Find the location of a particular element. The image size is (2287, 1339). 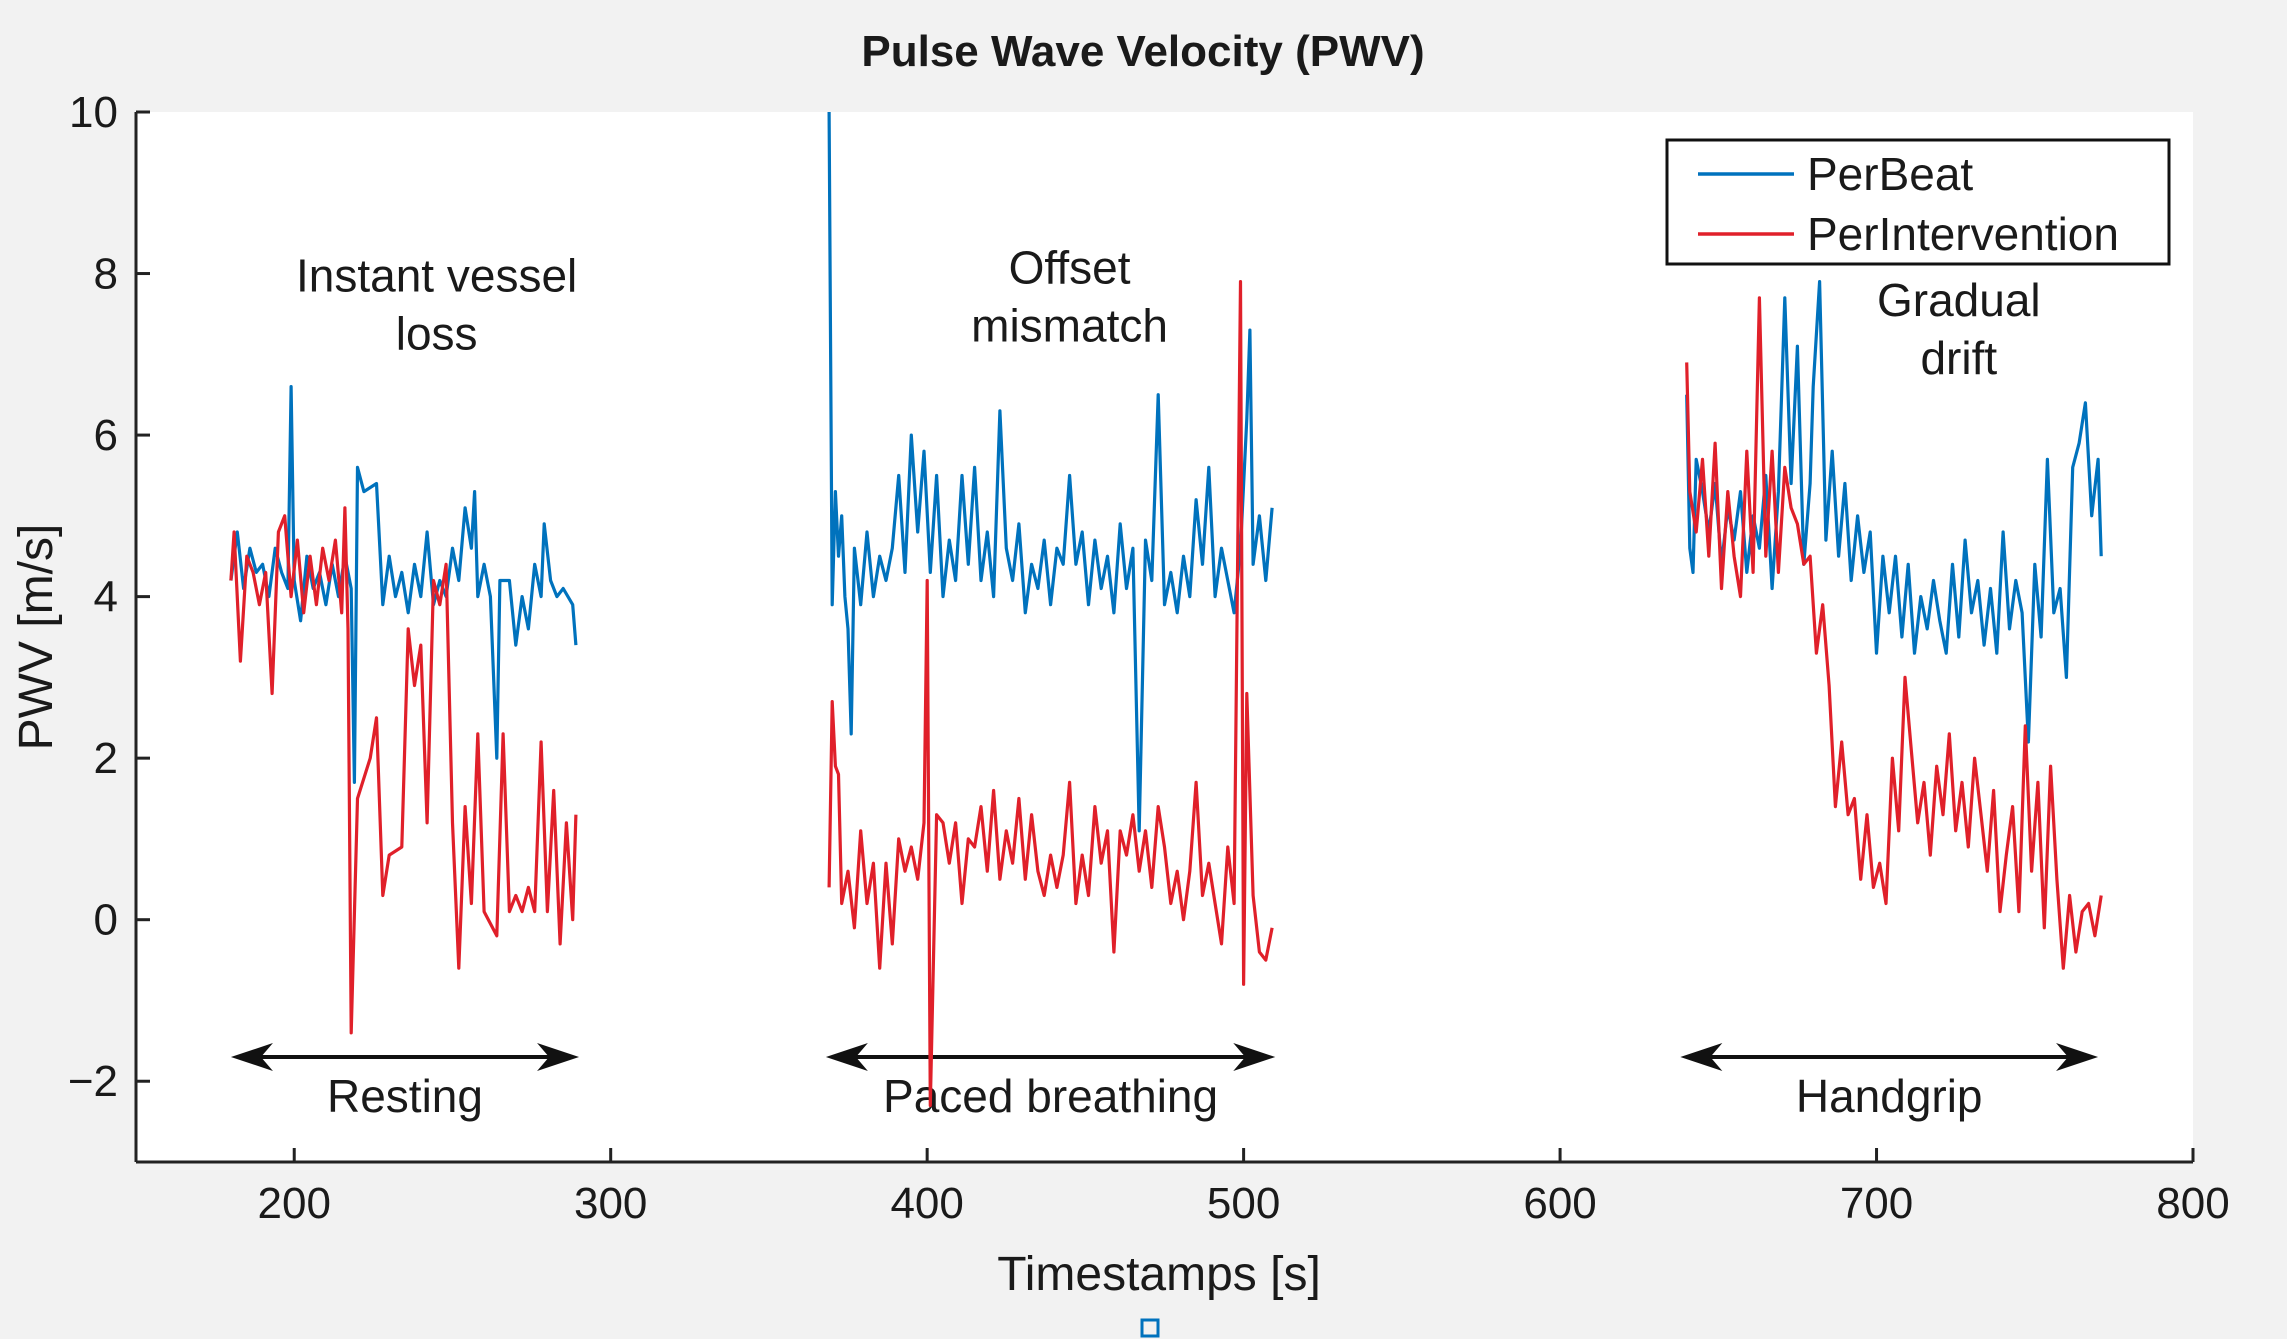

legend-box is located at coordinates (1918, 202).